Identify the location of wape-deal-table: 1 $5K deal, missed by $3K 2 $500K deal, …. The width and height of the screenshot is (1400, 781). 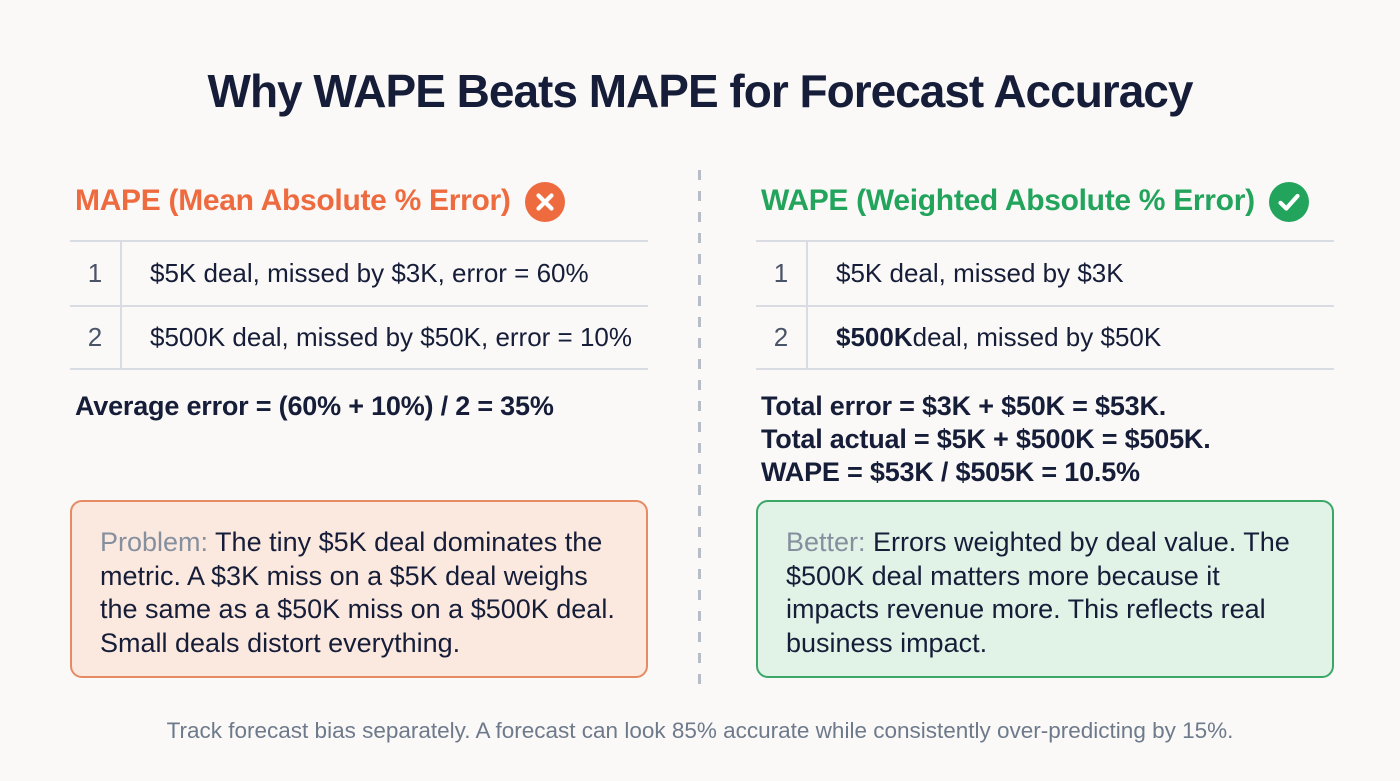
(1045, 305).